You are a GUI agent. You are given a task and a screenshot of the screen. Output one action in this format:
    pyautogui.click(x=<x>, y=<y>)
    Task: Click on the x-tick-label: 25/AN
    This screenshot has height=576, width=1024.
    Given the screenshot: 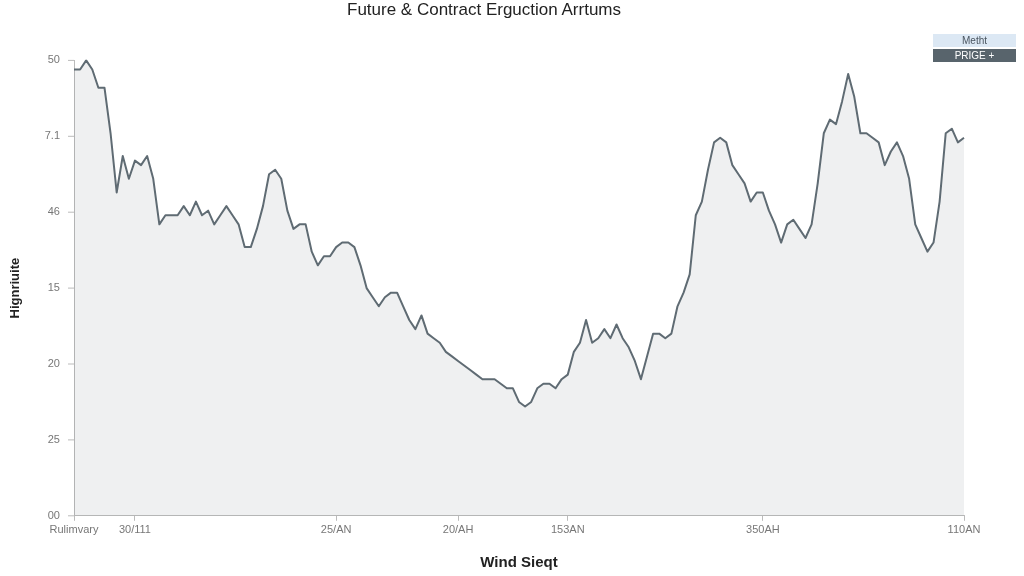 What is the action you would take?
    pyautogui.click(x=336, y=529)
    